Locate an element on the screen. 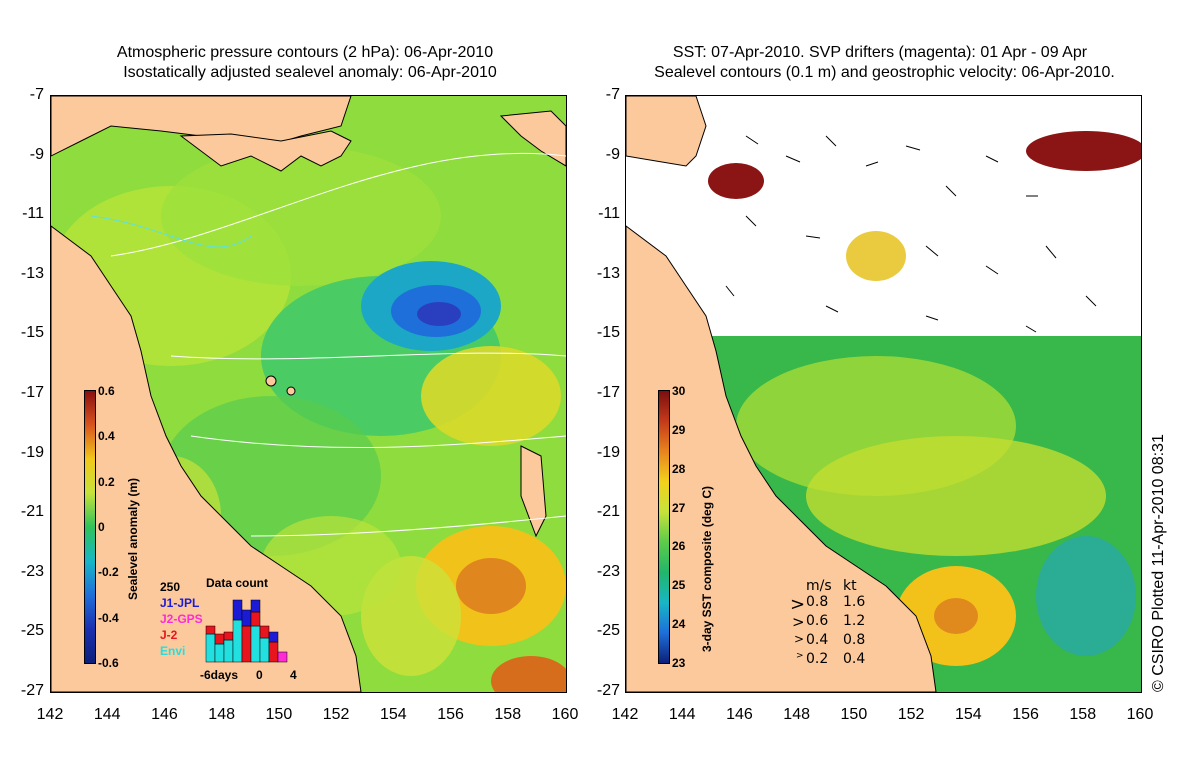  sla-colorbar is located at coordinates (90, 527).